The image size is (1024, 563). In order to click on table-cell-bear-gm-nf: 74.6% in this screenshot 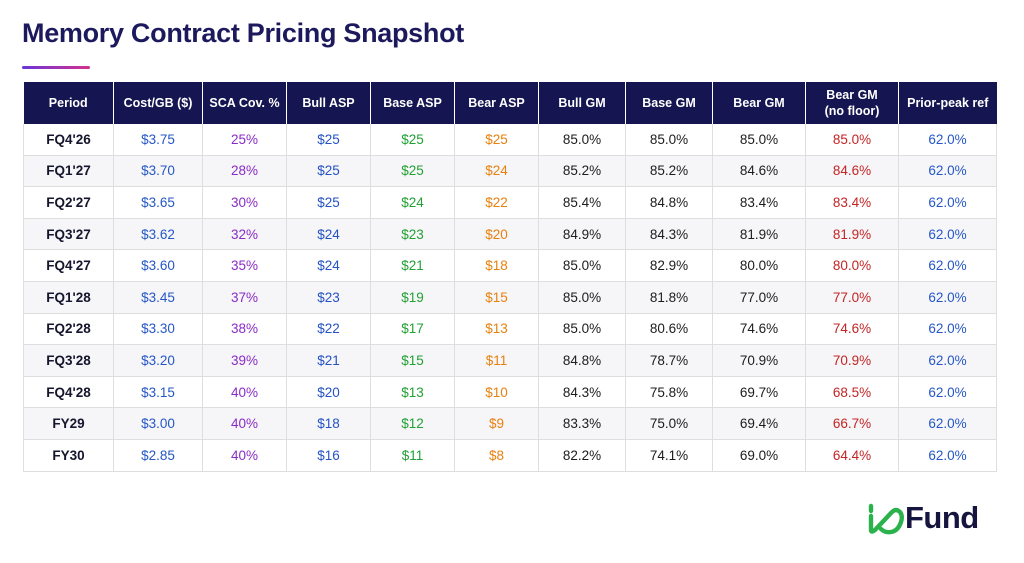, I will do `click(852, 329)`.